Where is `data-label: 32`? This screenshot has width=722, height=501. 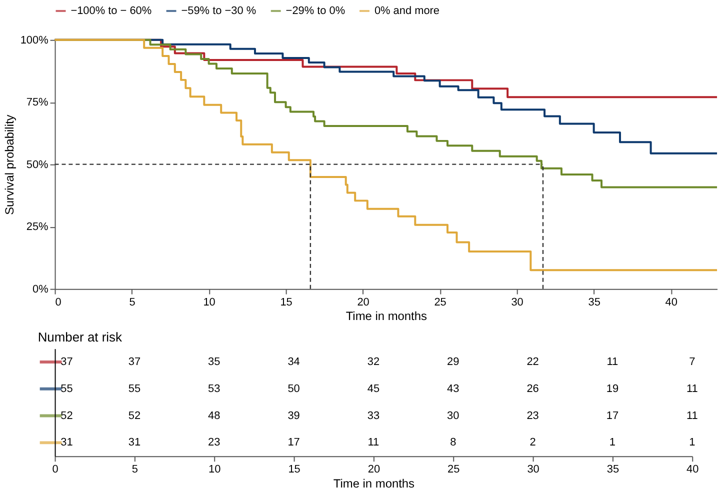 data-label: 32 is located at coordinates (373, 362).